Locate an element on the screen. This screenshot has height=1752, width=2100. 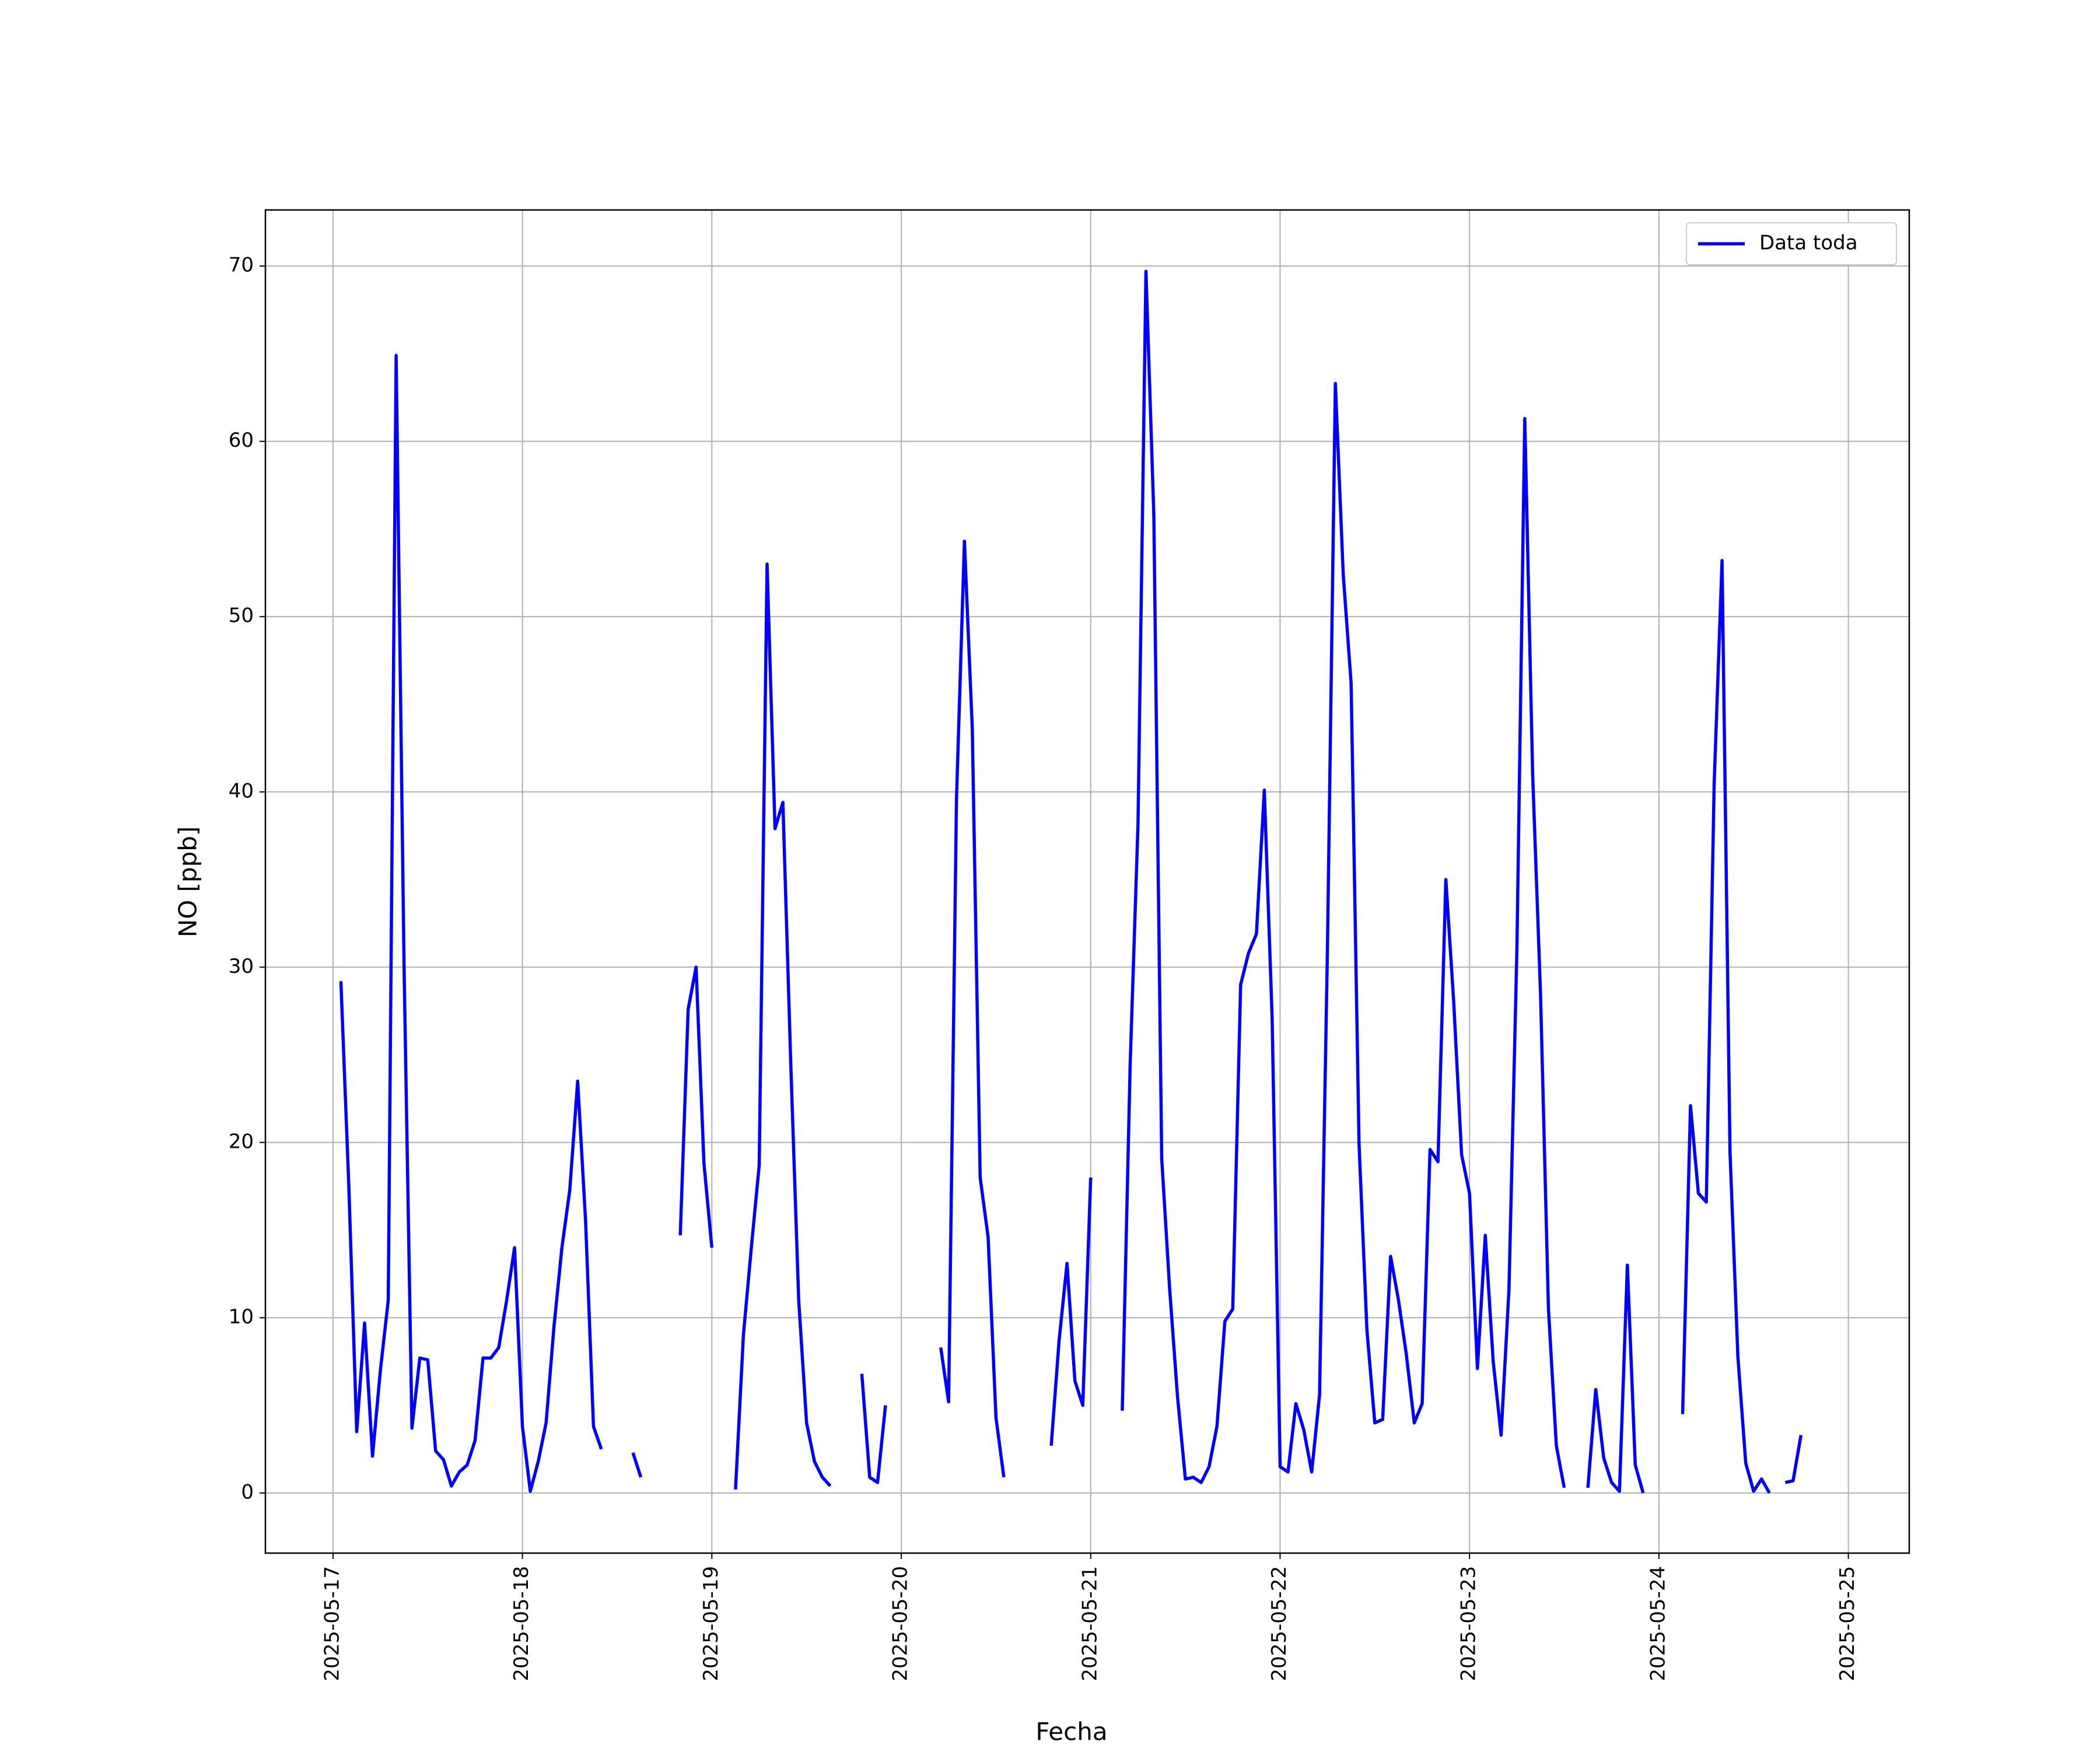
x-tick-label: 2025-05-22 is located at coordinates (1279, 1623).